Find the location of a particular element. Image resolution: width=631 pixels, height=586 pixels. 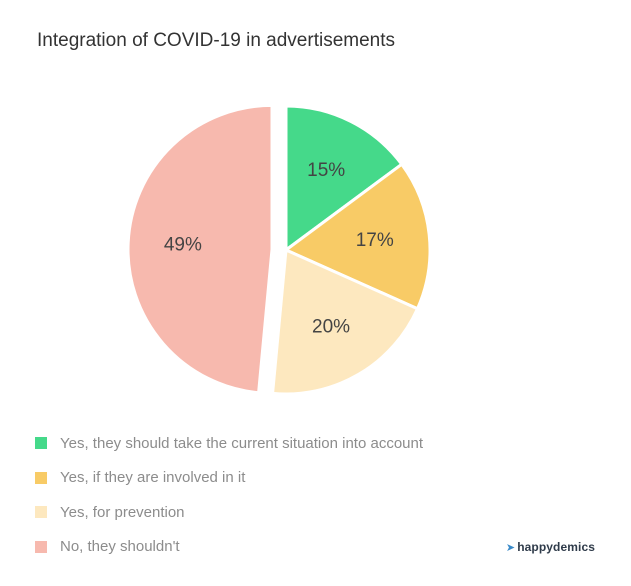

legend-item: No, they shouldn't is located at coordinates (229, 547).